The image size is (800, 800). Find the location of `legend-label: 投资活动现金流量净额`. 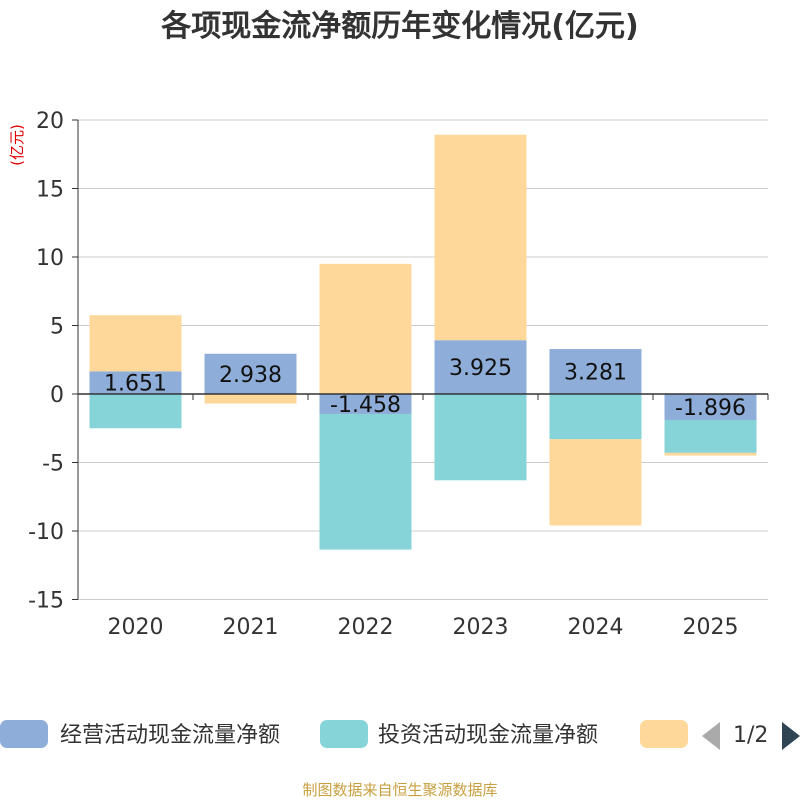

legend-label: 投资活动现金流量净额 is located at coordinates (488, 735).